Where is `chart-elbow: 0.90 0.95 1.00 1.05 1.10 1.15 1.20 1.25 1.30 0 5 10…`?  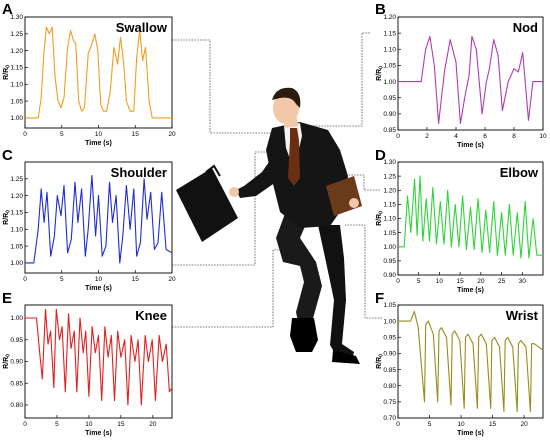
chart-elbow: 0.90 0.95 1.00 1.05 1.10 1.15 1.20 1.25 1.30 0 5 10… is located at coordinates (460, 226).